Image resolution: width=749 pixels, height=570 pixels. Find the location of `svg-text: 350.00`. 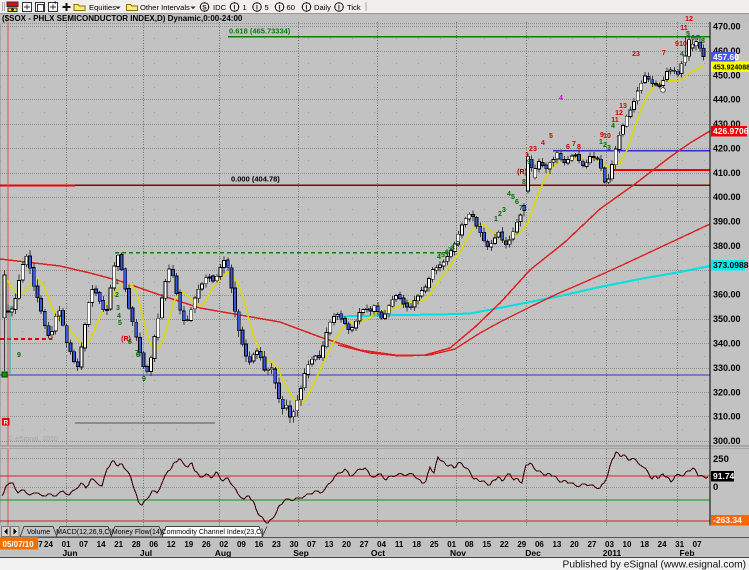

svg-text: 350.00 is located at coordinates (727, 319).